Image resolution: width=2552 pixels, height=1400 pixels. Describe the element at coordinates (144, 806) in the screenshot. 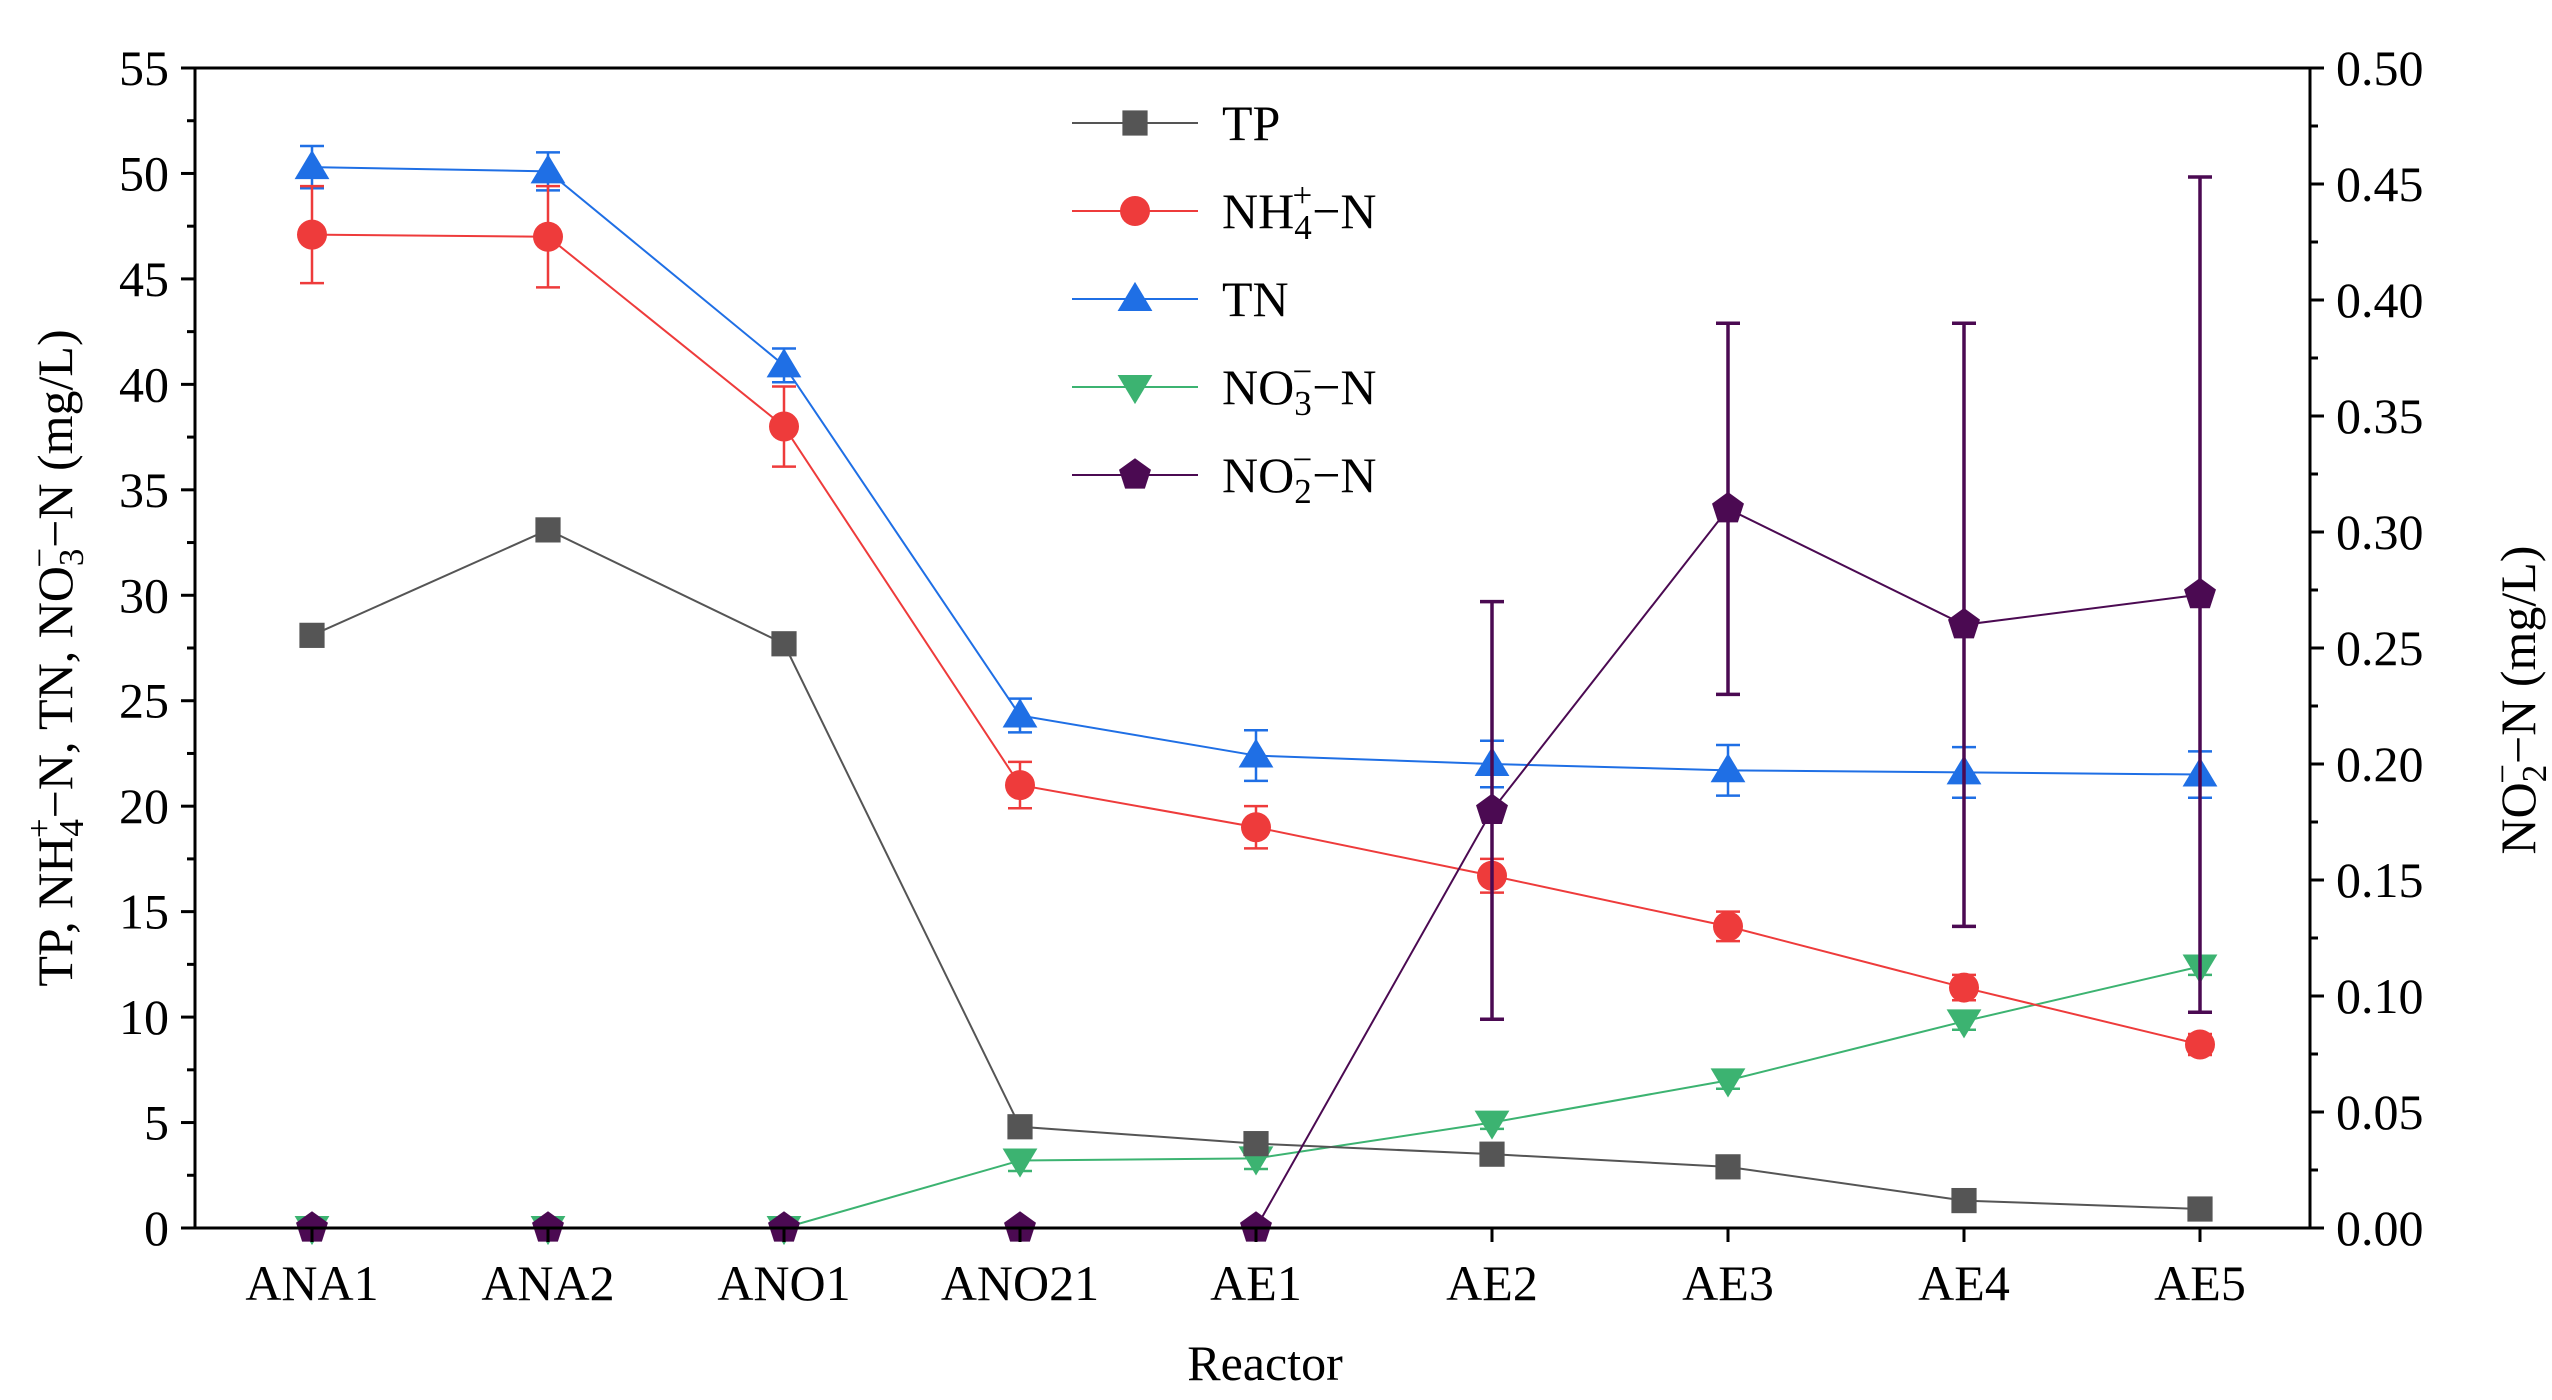

I see `y-left-tick-label: 20` at that location.